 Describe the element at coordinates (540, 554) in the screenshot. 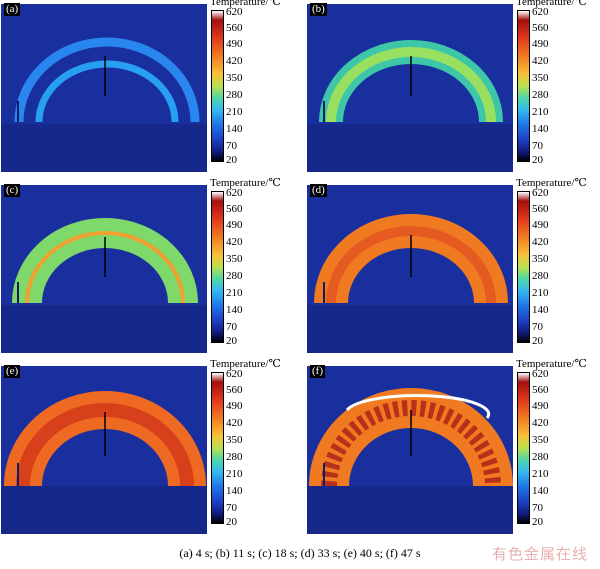

I see `watermark: 有色金属在线` at that location.